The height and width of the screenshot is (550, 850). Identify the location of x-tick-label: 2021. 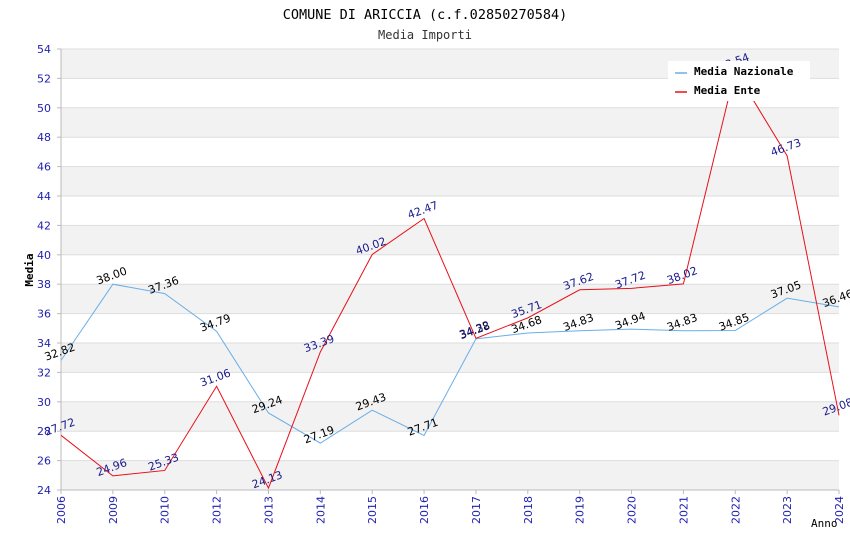
(683, 510).